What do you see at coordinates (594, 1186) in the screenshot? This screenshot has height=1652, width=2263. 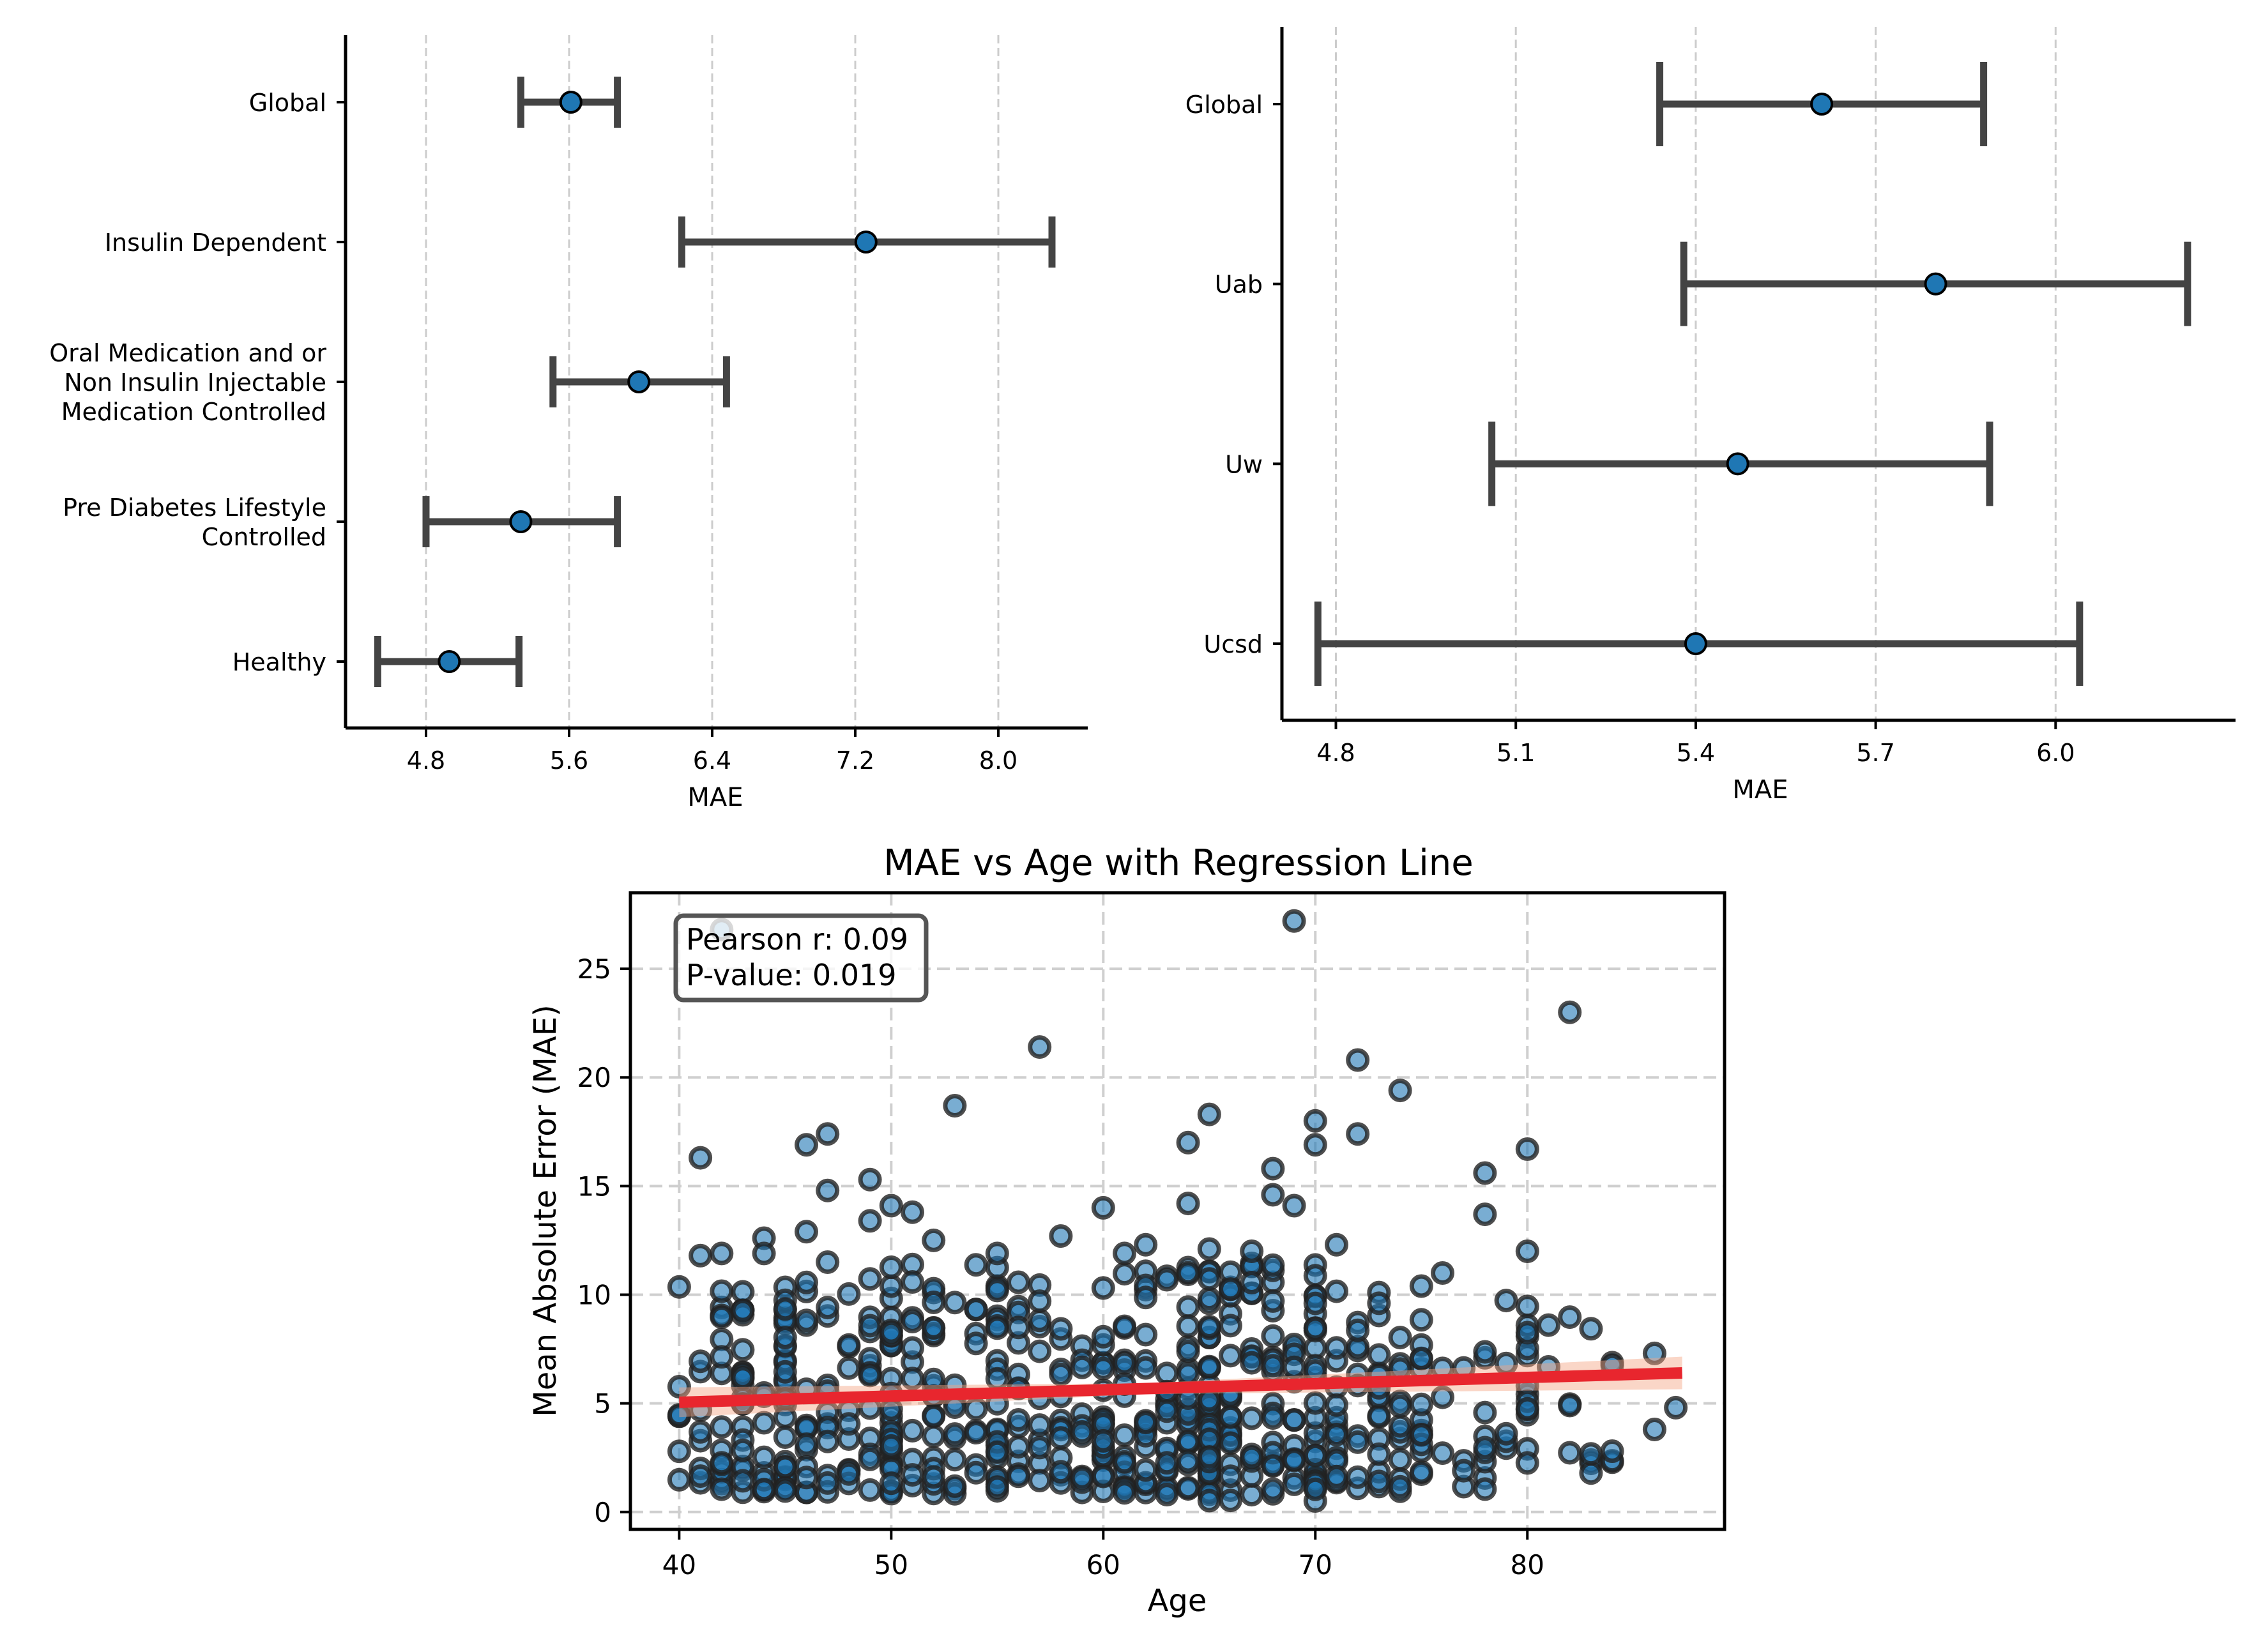 I see `scatter-y-tick-label: 15` at bounding box center [594, 1186].